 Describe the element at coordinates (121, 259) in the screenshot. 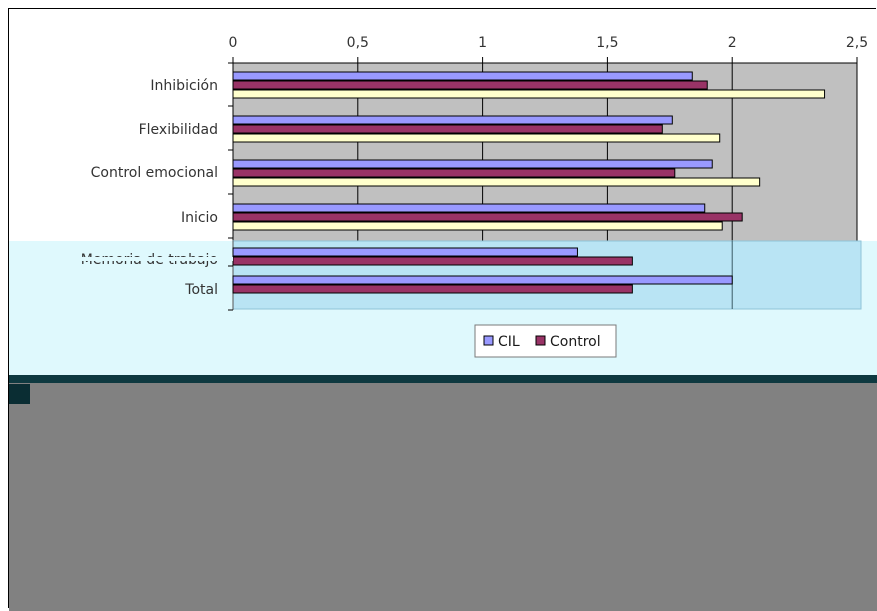

I see `overlay-panel-edge` at that location.